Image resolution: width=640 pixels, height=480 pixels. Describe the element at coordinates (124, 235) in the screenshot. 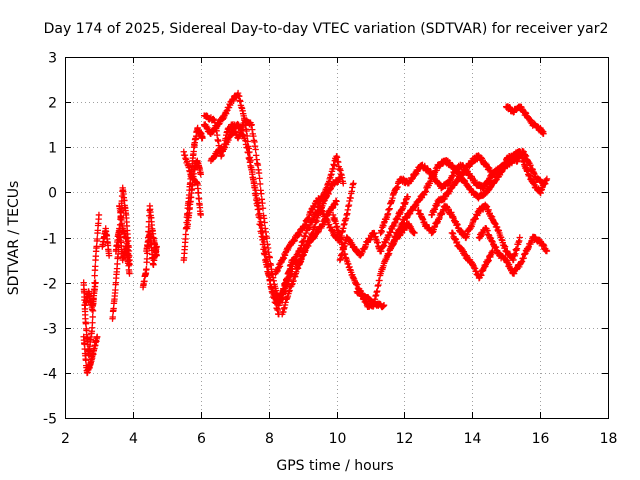

I see `series-arc-c3` at that location.